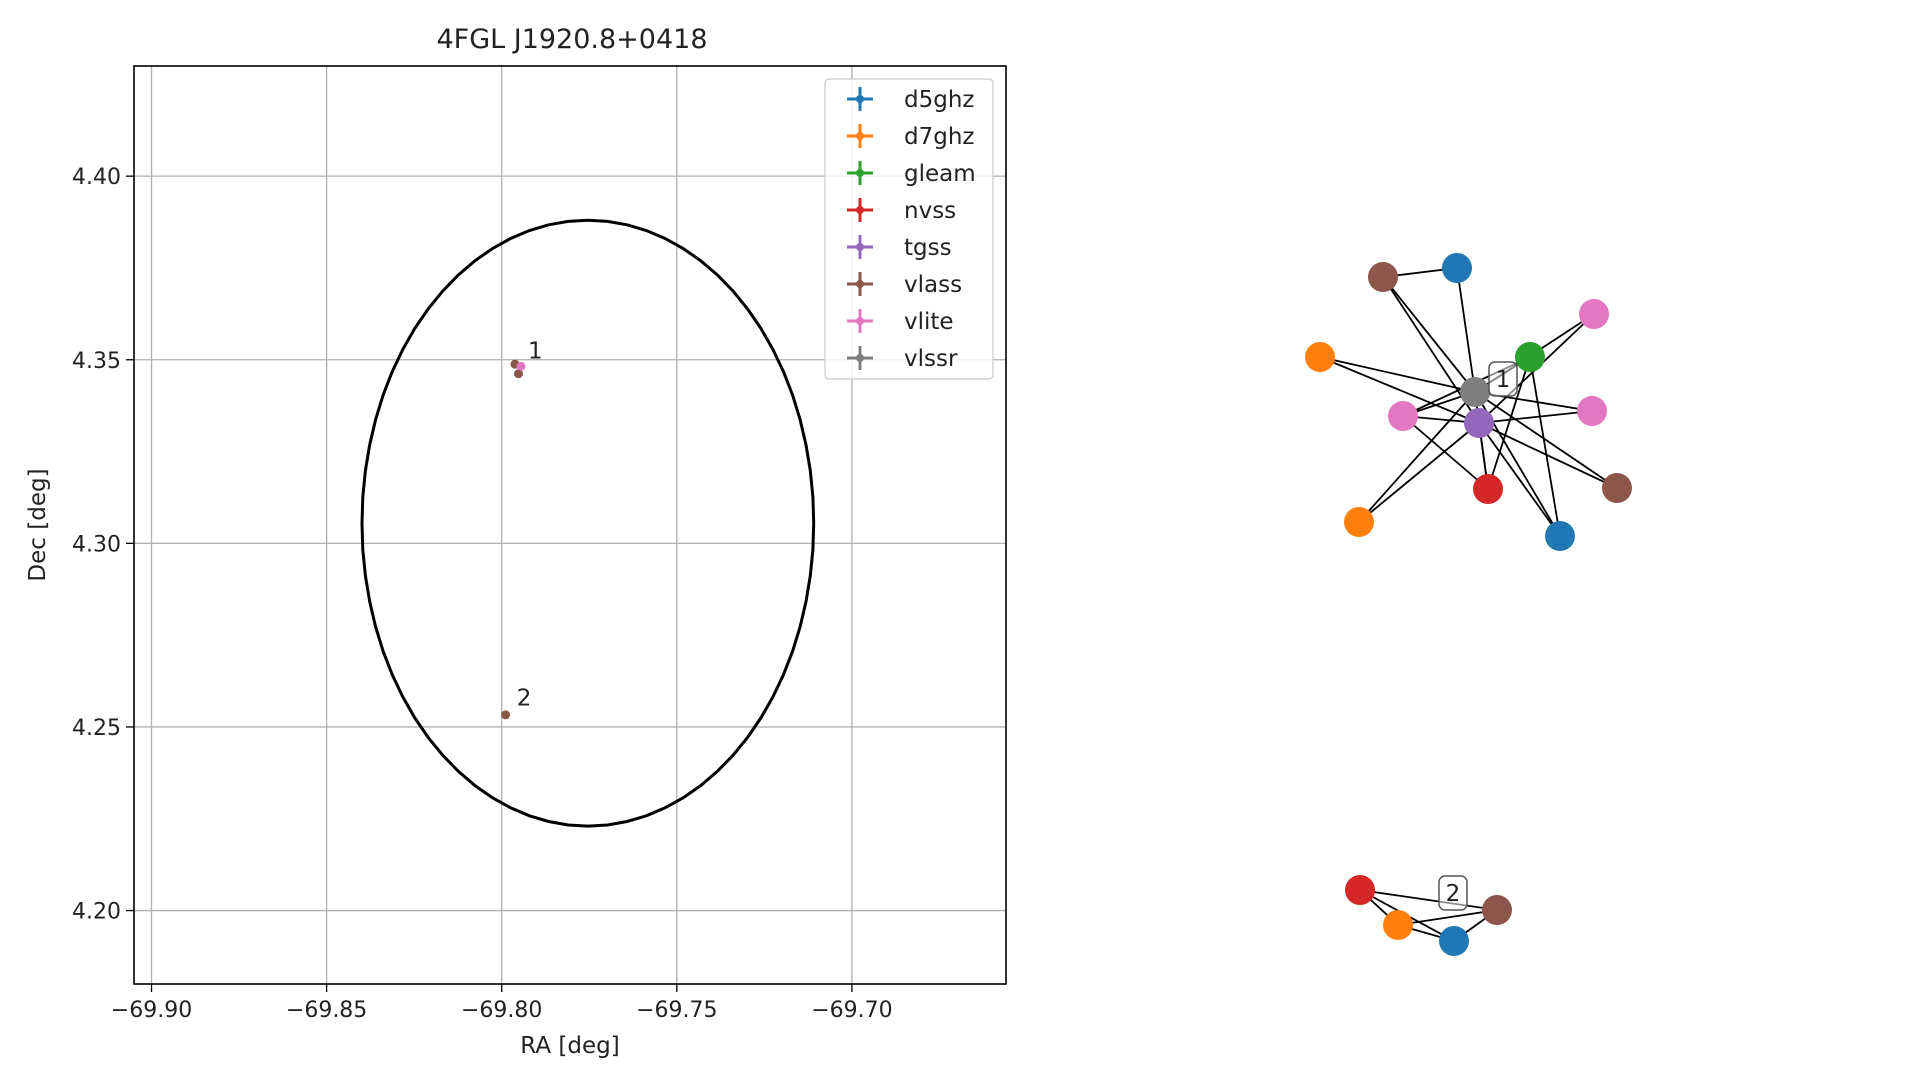  Describe the element at coordinates (96, 177) in the screenshot. I see `y-tick-label: 4.40` at that location.